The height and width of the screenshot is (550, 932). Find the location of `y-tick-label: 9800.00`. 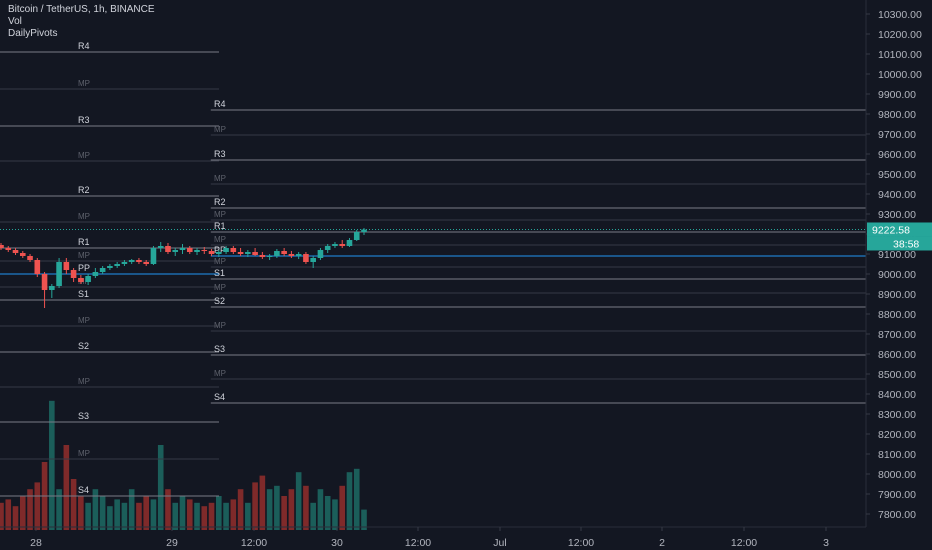

y-tick-label: 9800.00 is located at coordinates (897, 115).